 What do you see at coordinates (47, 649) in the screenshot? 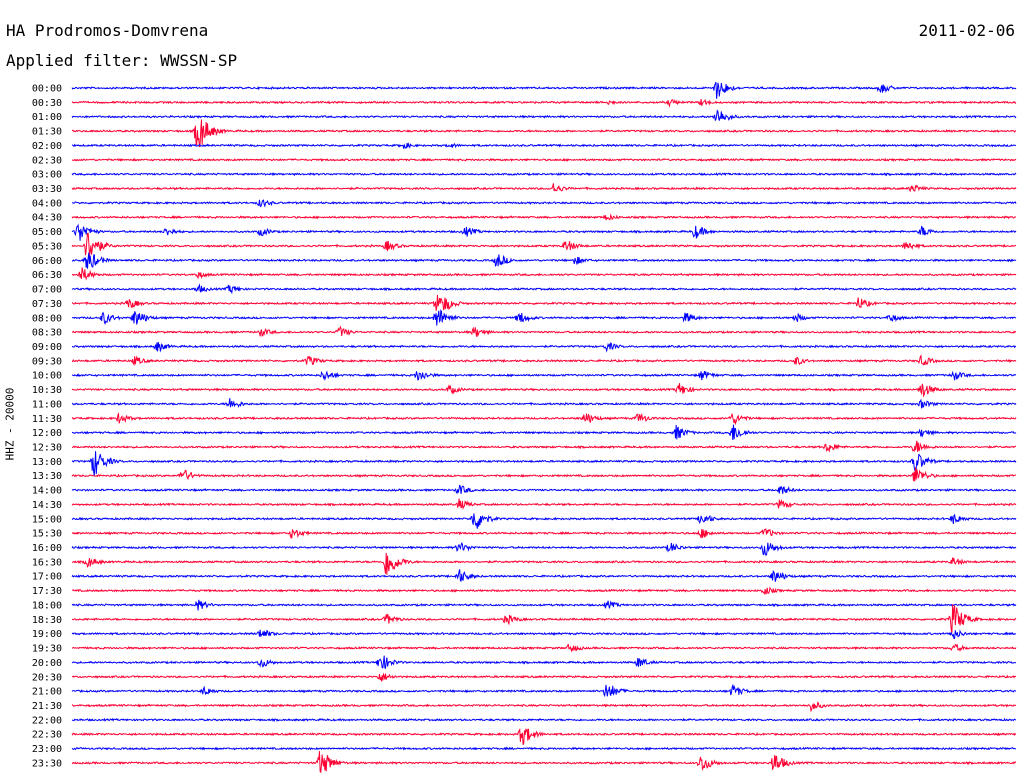
I see `row-label-1930: 19:30` at bounding box center [47, 649].